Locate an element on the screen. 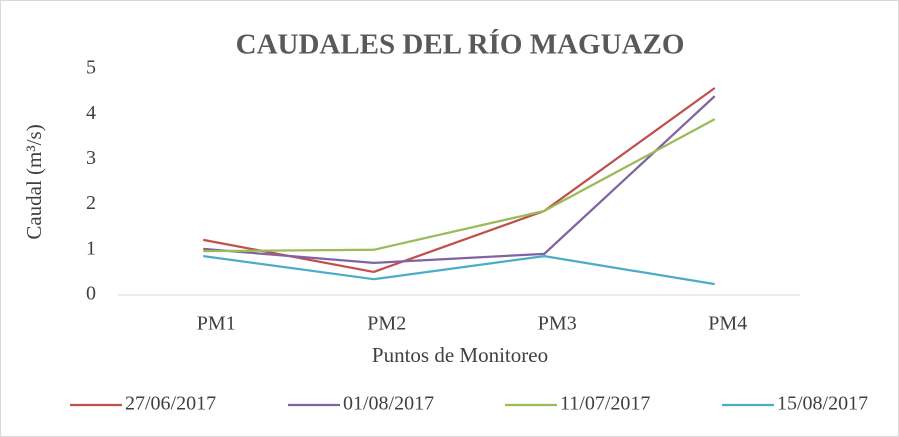 This screenshot has width=899, height=437. x-tick-label: PM1 is located at coordinates (216, 324).